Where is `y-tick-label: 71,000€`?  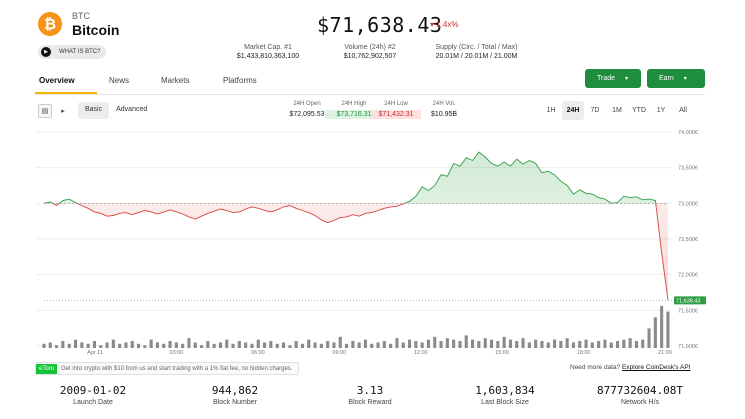
y-tick-label: 71,000€ is located at coordinates (688, 347).